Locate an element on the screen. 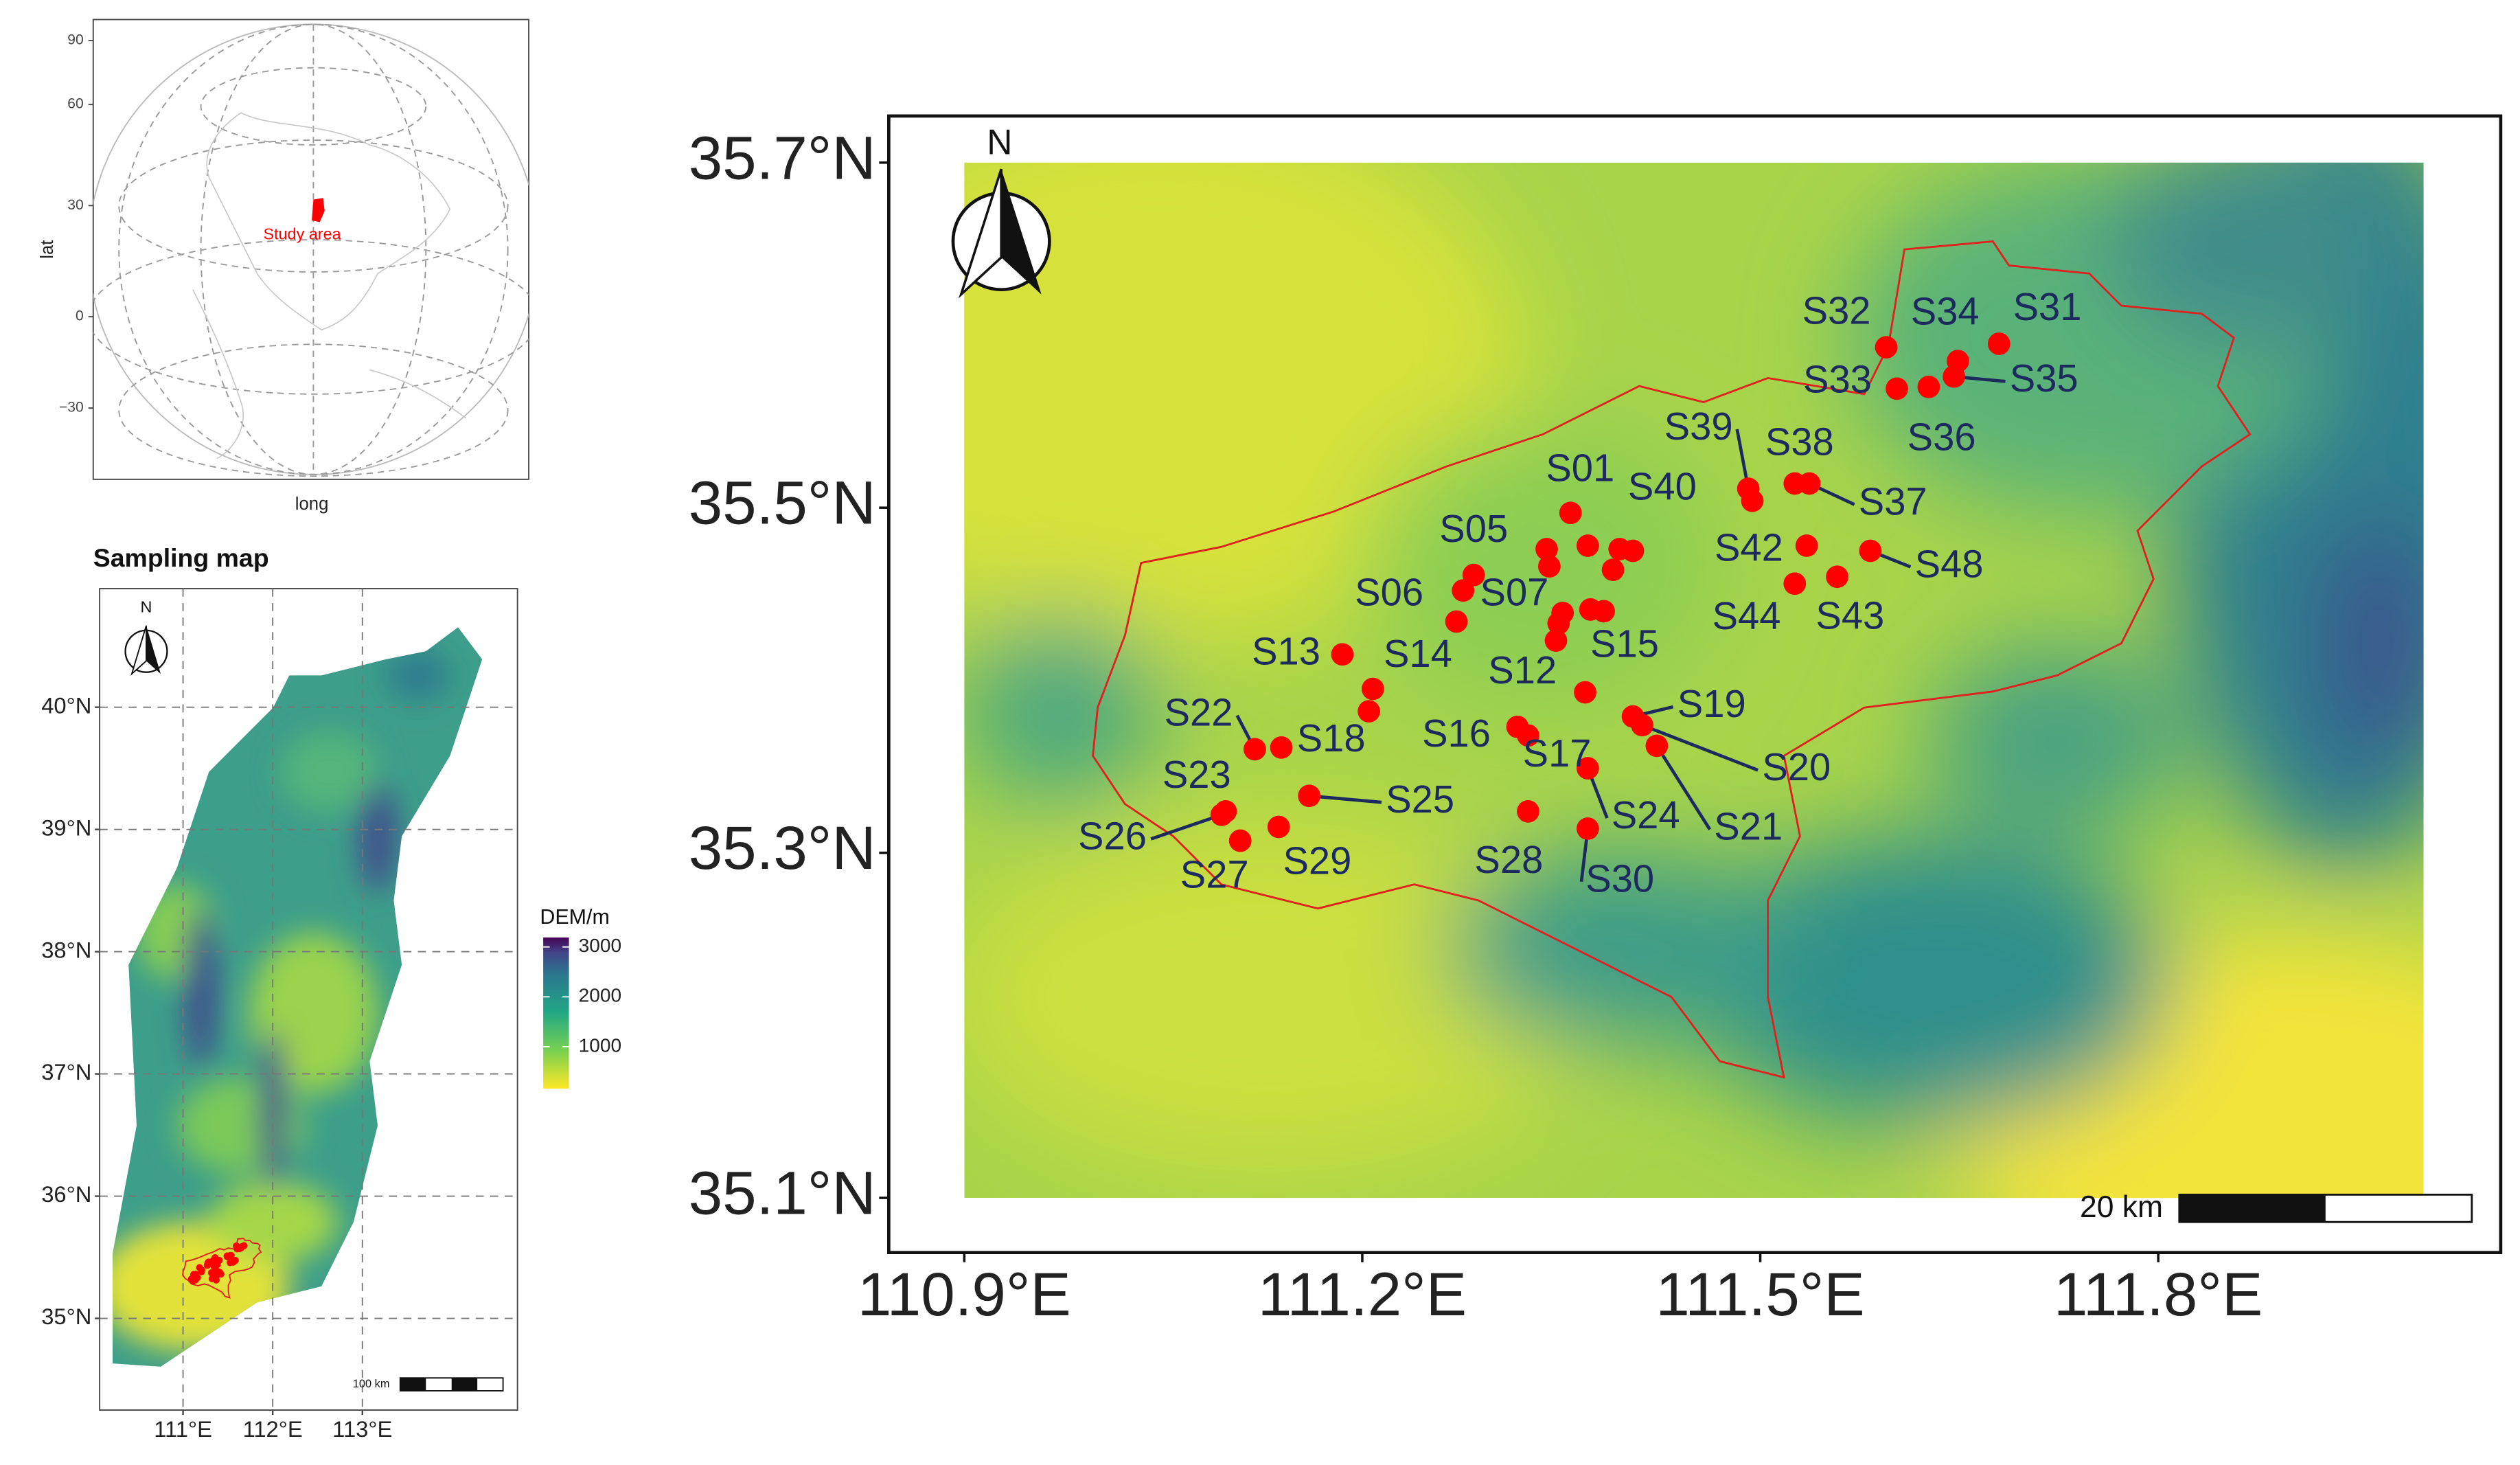 The width and height of the screenshot is (2520, 1465). site-label: S40 is located at coordinates (1663, 486).